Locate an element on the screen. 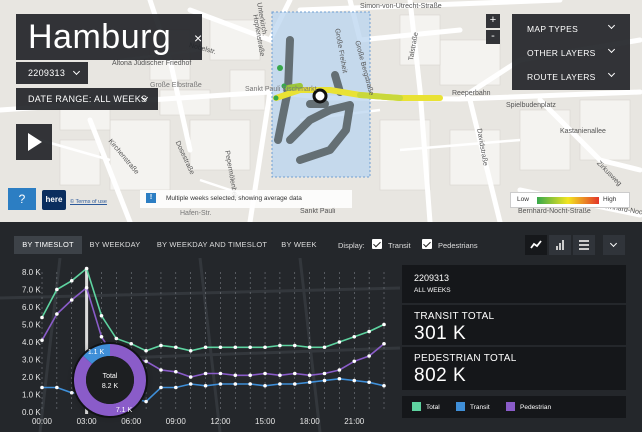 The width and height of the screenshot is (642, 432). x-tick-label: 21:00 is located at coordinates (354, 421).